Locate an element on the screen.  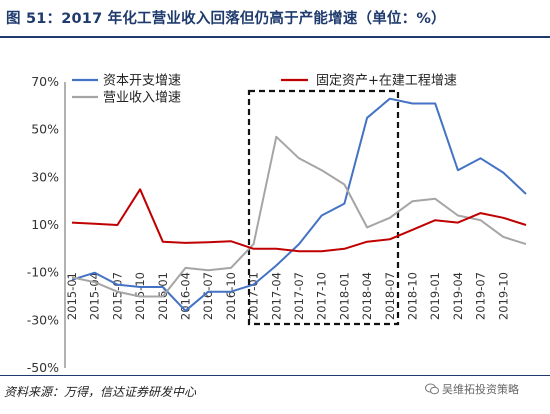
legend-label: 固定资产+在建工程增速 is located at coordinates (386, 81).